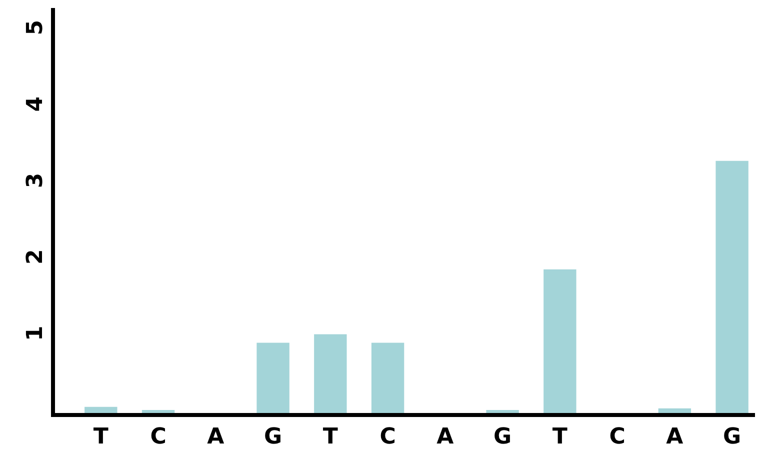 The width and height of the screenshot is (757, 456). Describe the element at coordinates (35, 104) in the screenshot. I see `y-tick-label: 4` at that location.